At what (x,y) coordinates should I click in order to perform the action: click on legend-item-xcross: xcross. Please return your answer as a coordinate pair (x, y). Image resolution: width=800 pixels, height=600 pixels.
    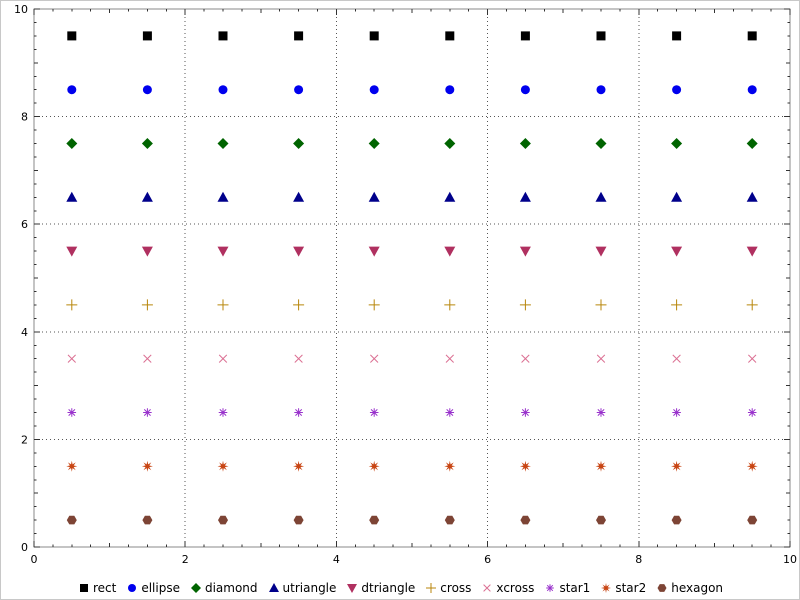
    Looking at the image, I should click on (507, 588).